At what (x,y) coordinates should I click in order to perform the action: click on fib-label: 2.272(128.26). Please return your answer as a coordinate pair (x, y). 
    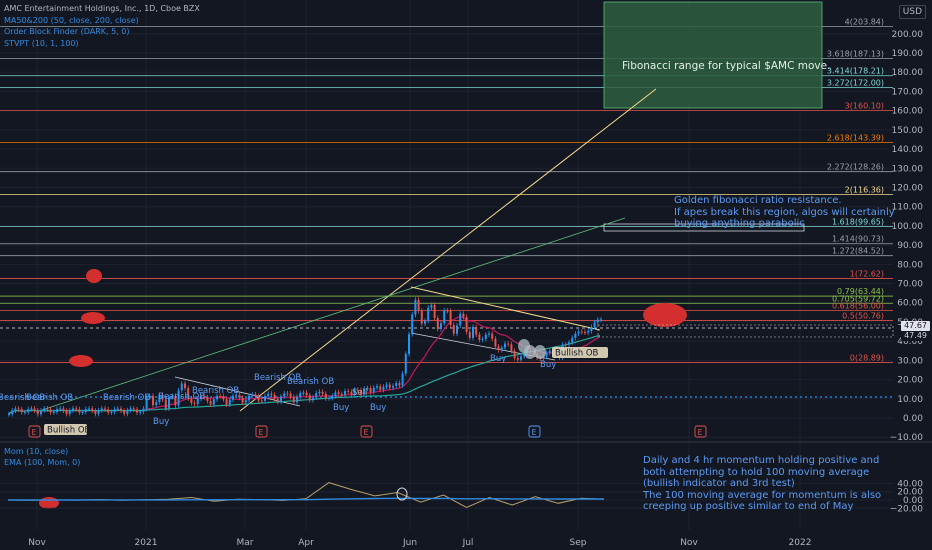
    Looking at the image, I should click on (855, 167).